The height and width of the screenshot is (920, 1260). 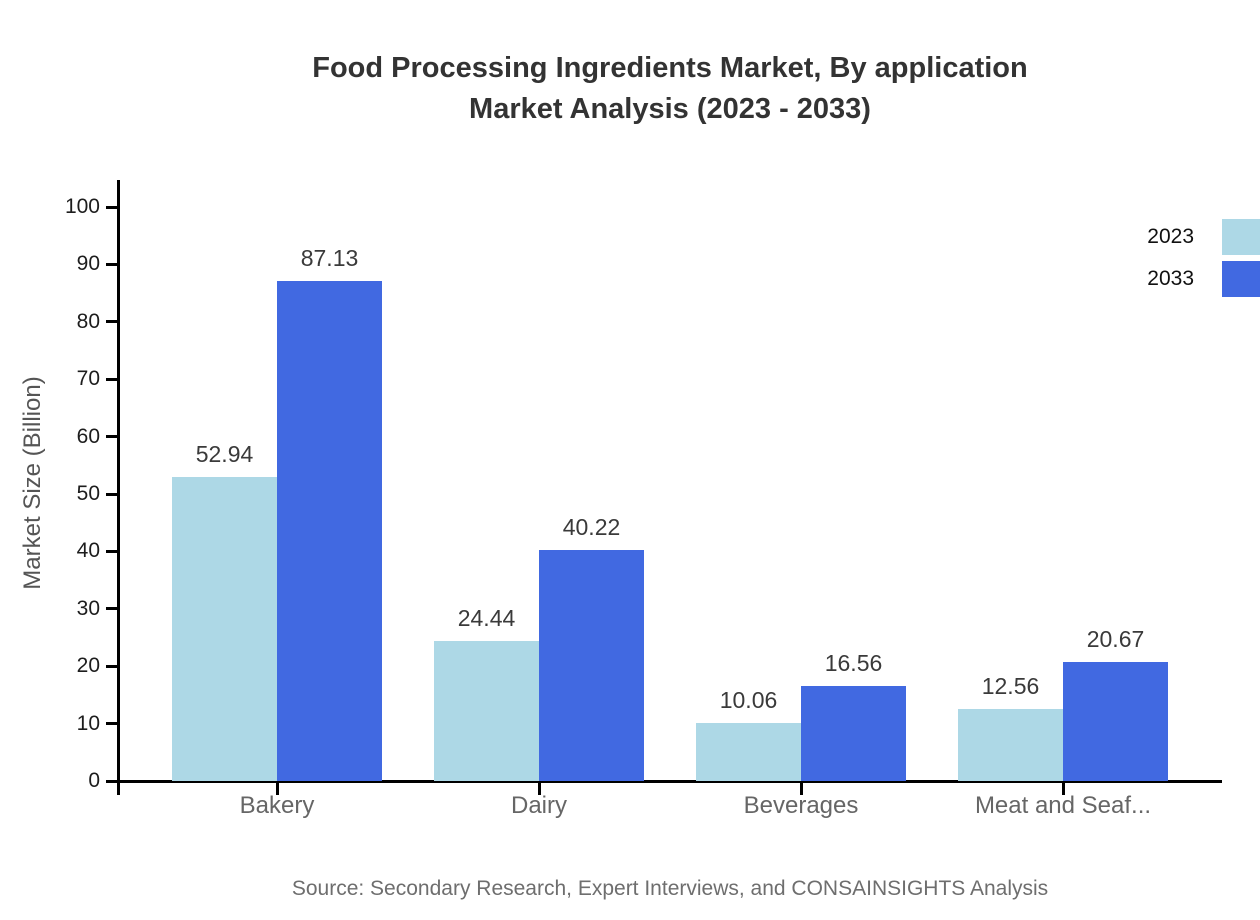 I want to click on y-tick-label: 0, so click(x=94, y=780).